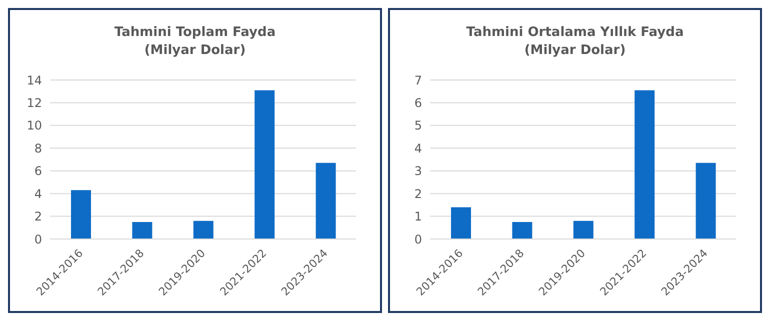 Image resolution: width=770 pixels, height=315 pixels. I want to click on y-tick-label: 7, so click(418, 80).